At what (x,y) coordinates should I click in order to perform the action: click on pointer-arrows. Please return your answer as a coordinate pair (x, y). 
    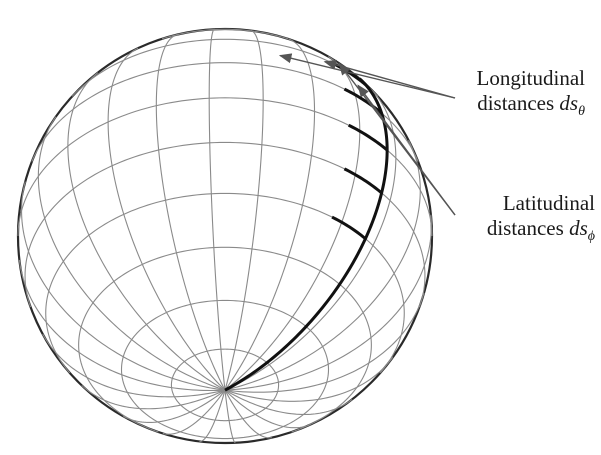
    Looking at the image, I should click on (367, 134).